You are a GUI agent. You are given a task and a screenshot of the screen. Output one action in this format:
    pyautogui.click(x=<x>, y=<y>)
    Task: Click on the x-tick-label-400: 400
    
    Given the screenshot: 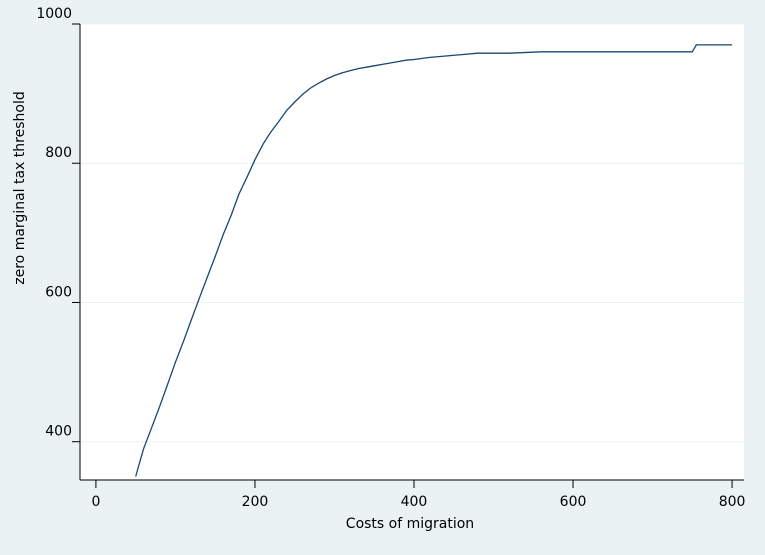 What is the action you would take?
    pyautogui.click(x=414, y=502)
    